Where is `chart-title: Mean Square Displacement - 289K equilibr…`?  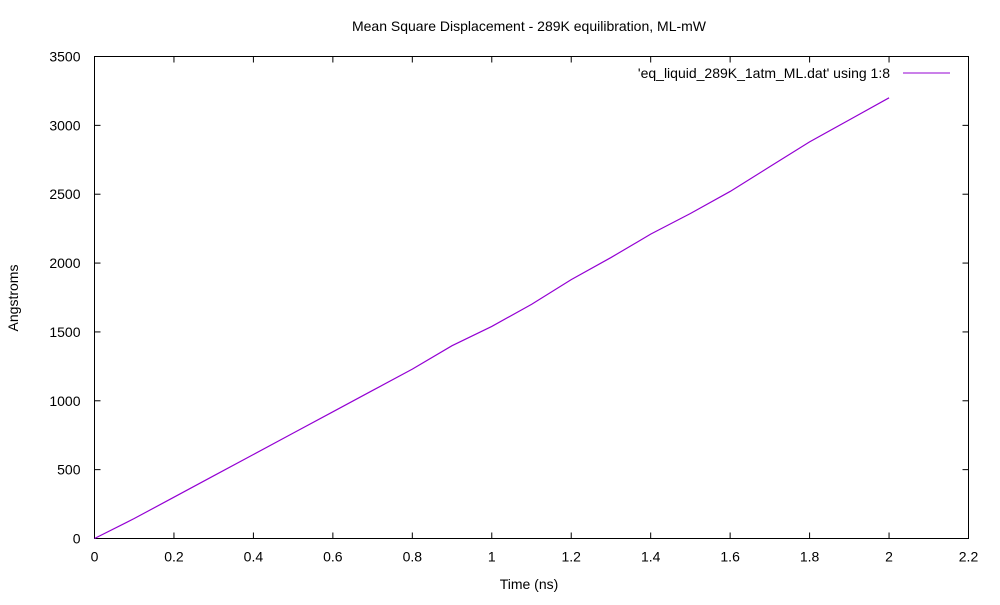 chart-title: Mean Square Displacement - 289K equilibr… is located at coordinates (529, 26).